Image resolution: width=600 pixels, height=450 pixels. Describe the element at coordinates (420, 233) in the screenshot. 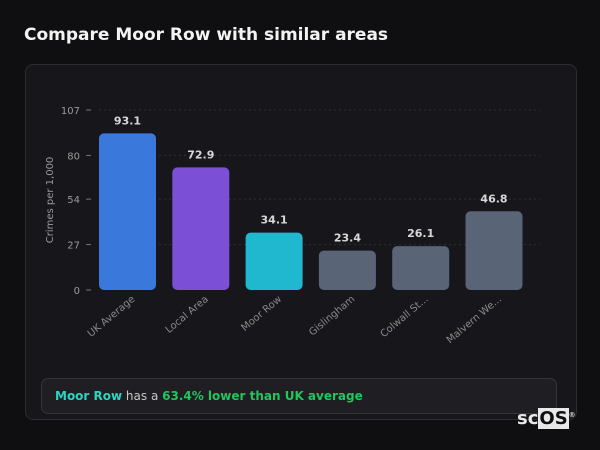

I see `data-label: 26.1` at that location.